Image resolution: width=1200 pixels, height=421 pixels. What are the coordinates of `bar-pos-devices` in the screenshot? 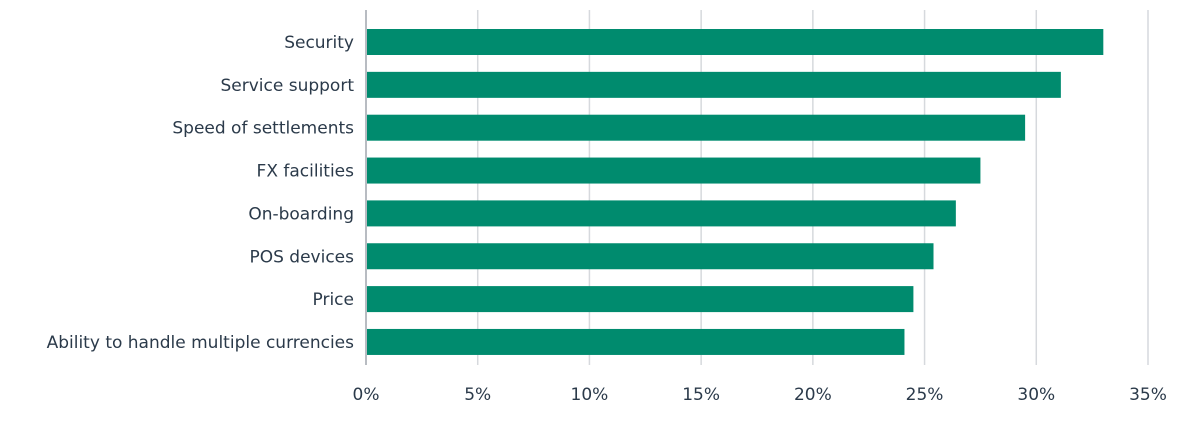 It's located at (650, 256).